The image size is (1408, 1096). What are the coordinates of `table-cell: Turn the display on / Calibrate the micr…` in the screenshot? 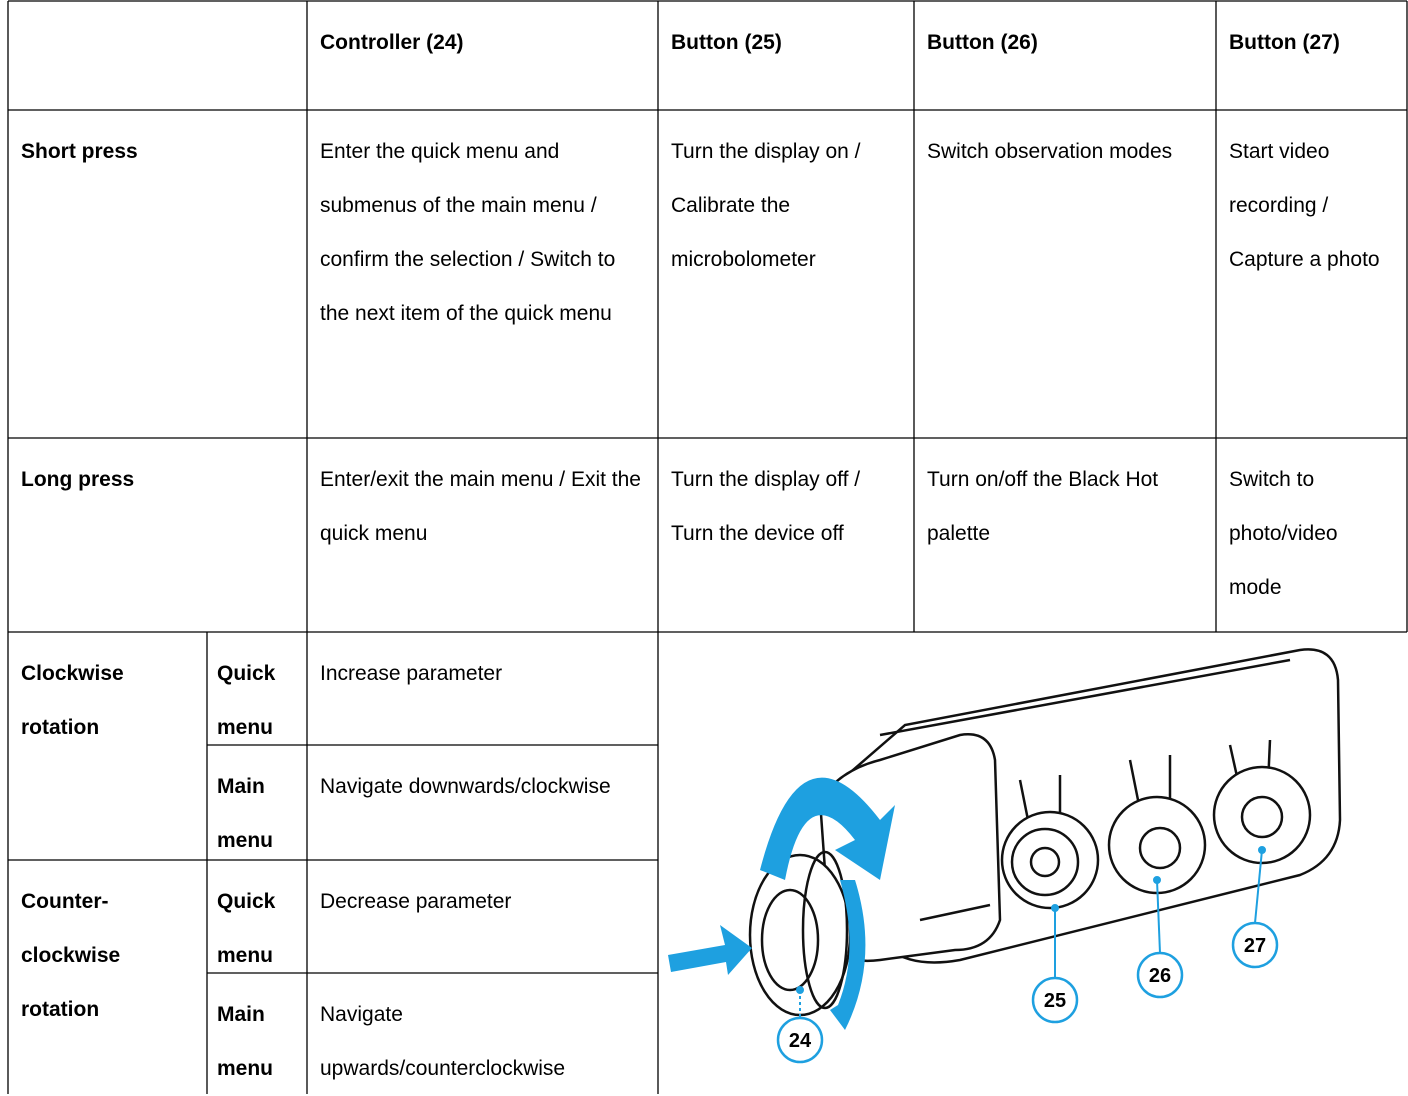 It's located at (766, 205).